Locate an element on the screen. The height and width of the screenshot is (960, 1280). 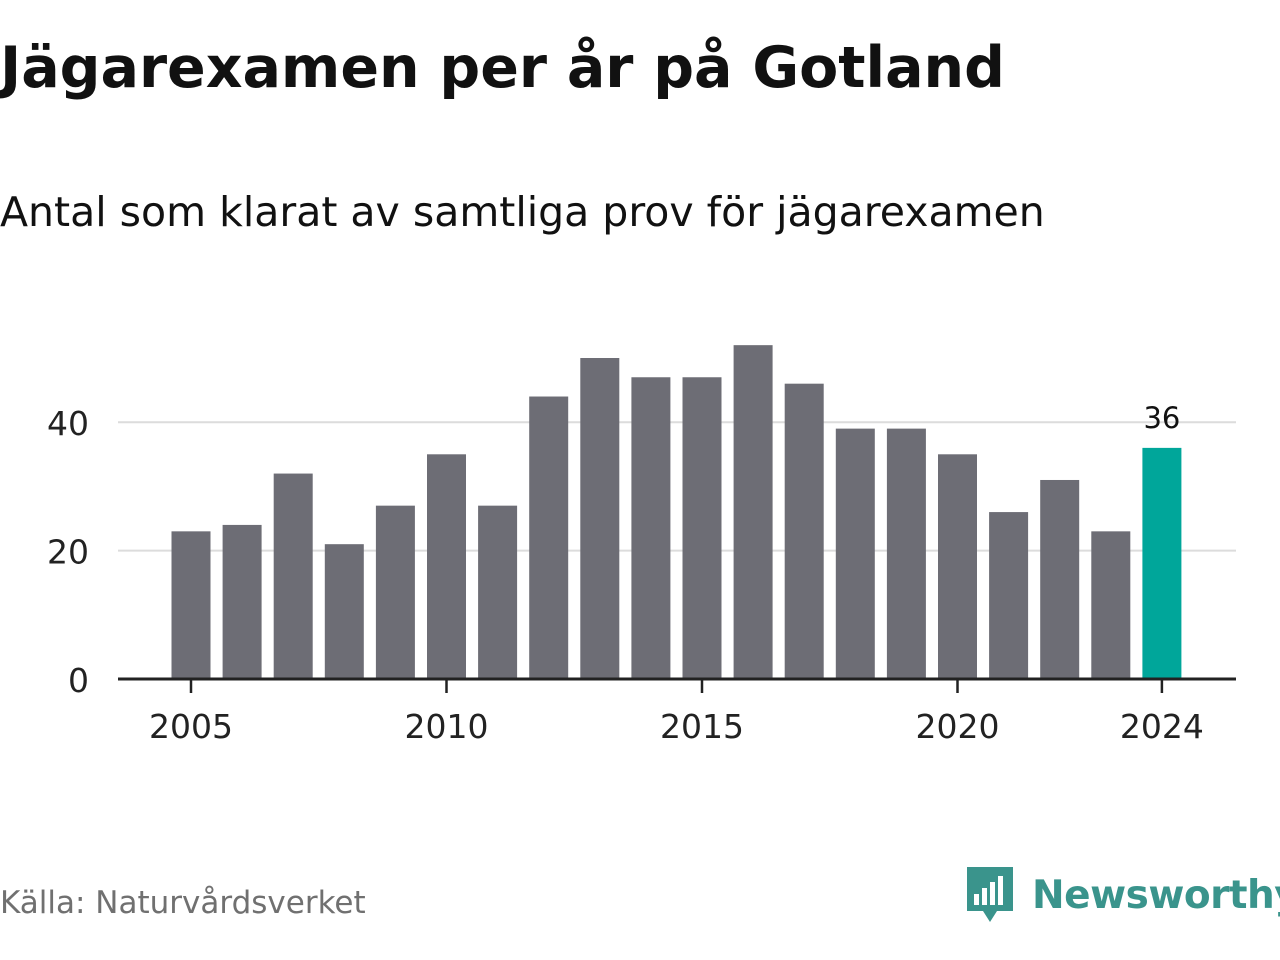
bar-2017 is located at coordinates (804, 531).